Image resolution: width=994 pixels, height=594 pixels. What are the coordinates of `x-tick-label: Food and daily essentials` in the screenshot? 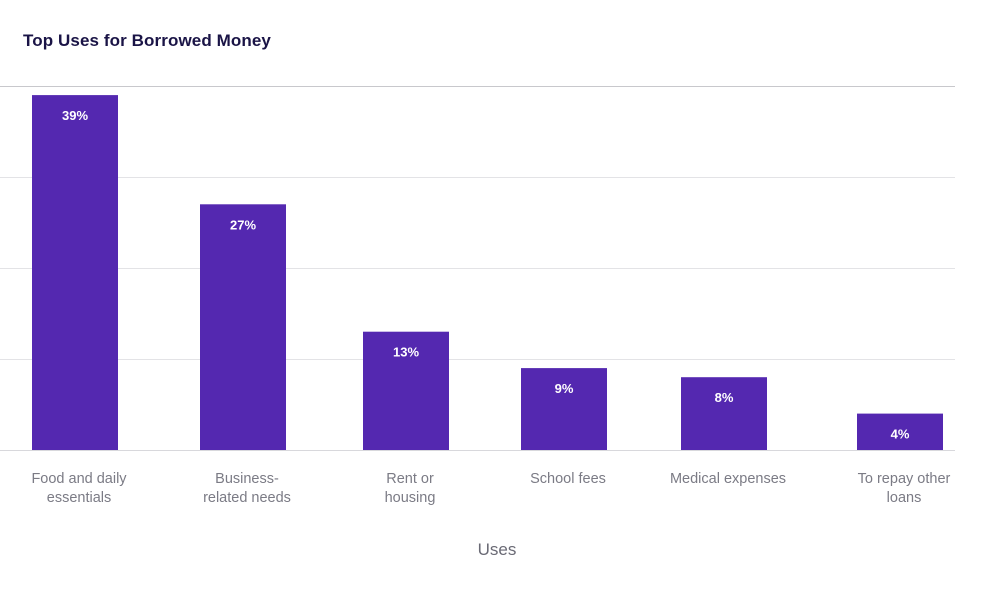 It's located at (79, 488).